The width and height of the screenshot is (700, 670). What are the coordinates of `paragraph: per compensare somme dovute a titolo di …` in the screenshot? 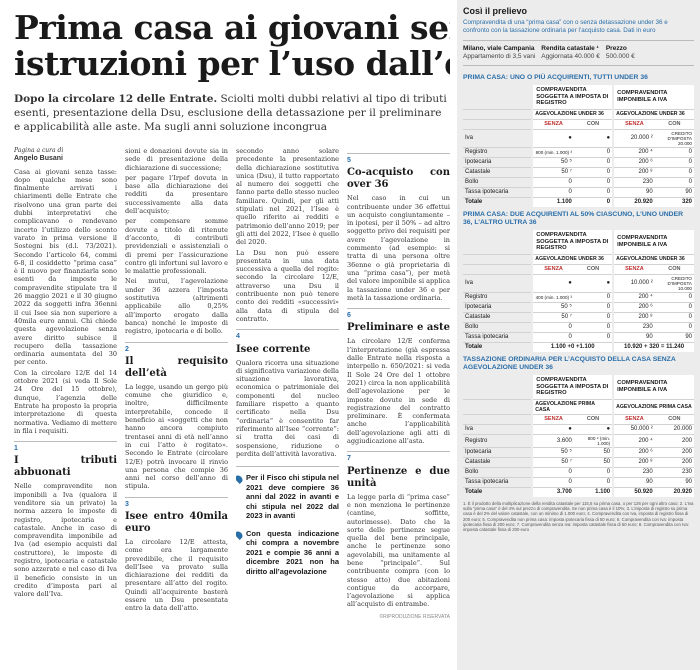 It's located at (176, 246).